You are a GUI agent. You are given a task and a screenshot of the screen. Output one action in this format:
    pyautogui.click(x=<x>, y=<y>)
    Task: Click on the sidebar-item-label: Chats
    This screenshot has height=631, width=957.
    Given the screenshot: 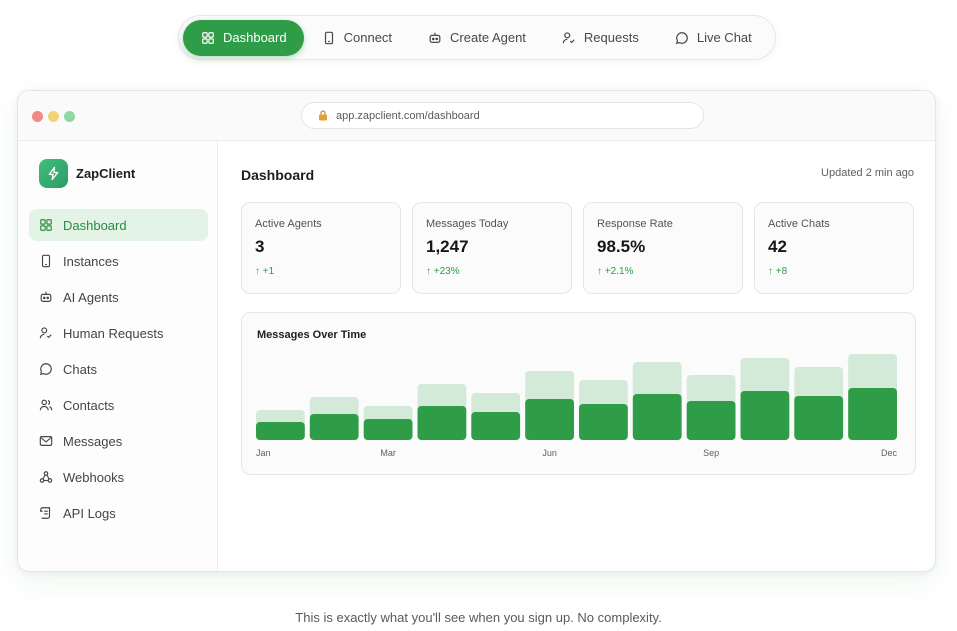 What is the action you would take?
    pyautogui.click(x=80, y=369)
    